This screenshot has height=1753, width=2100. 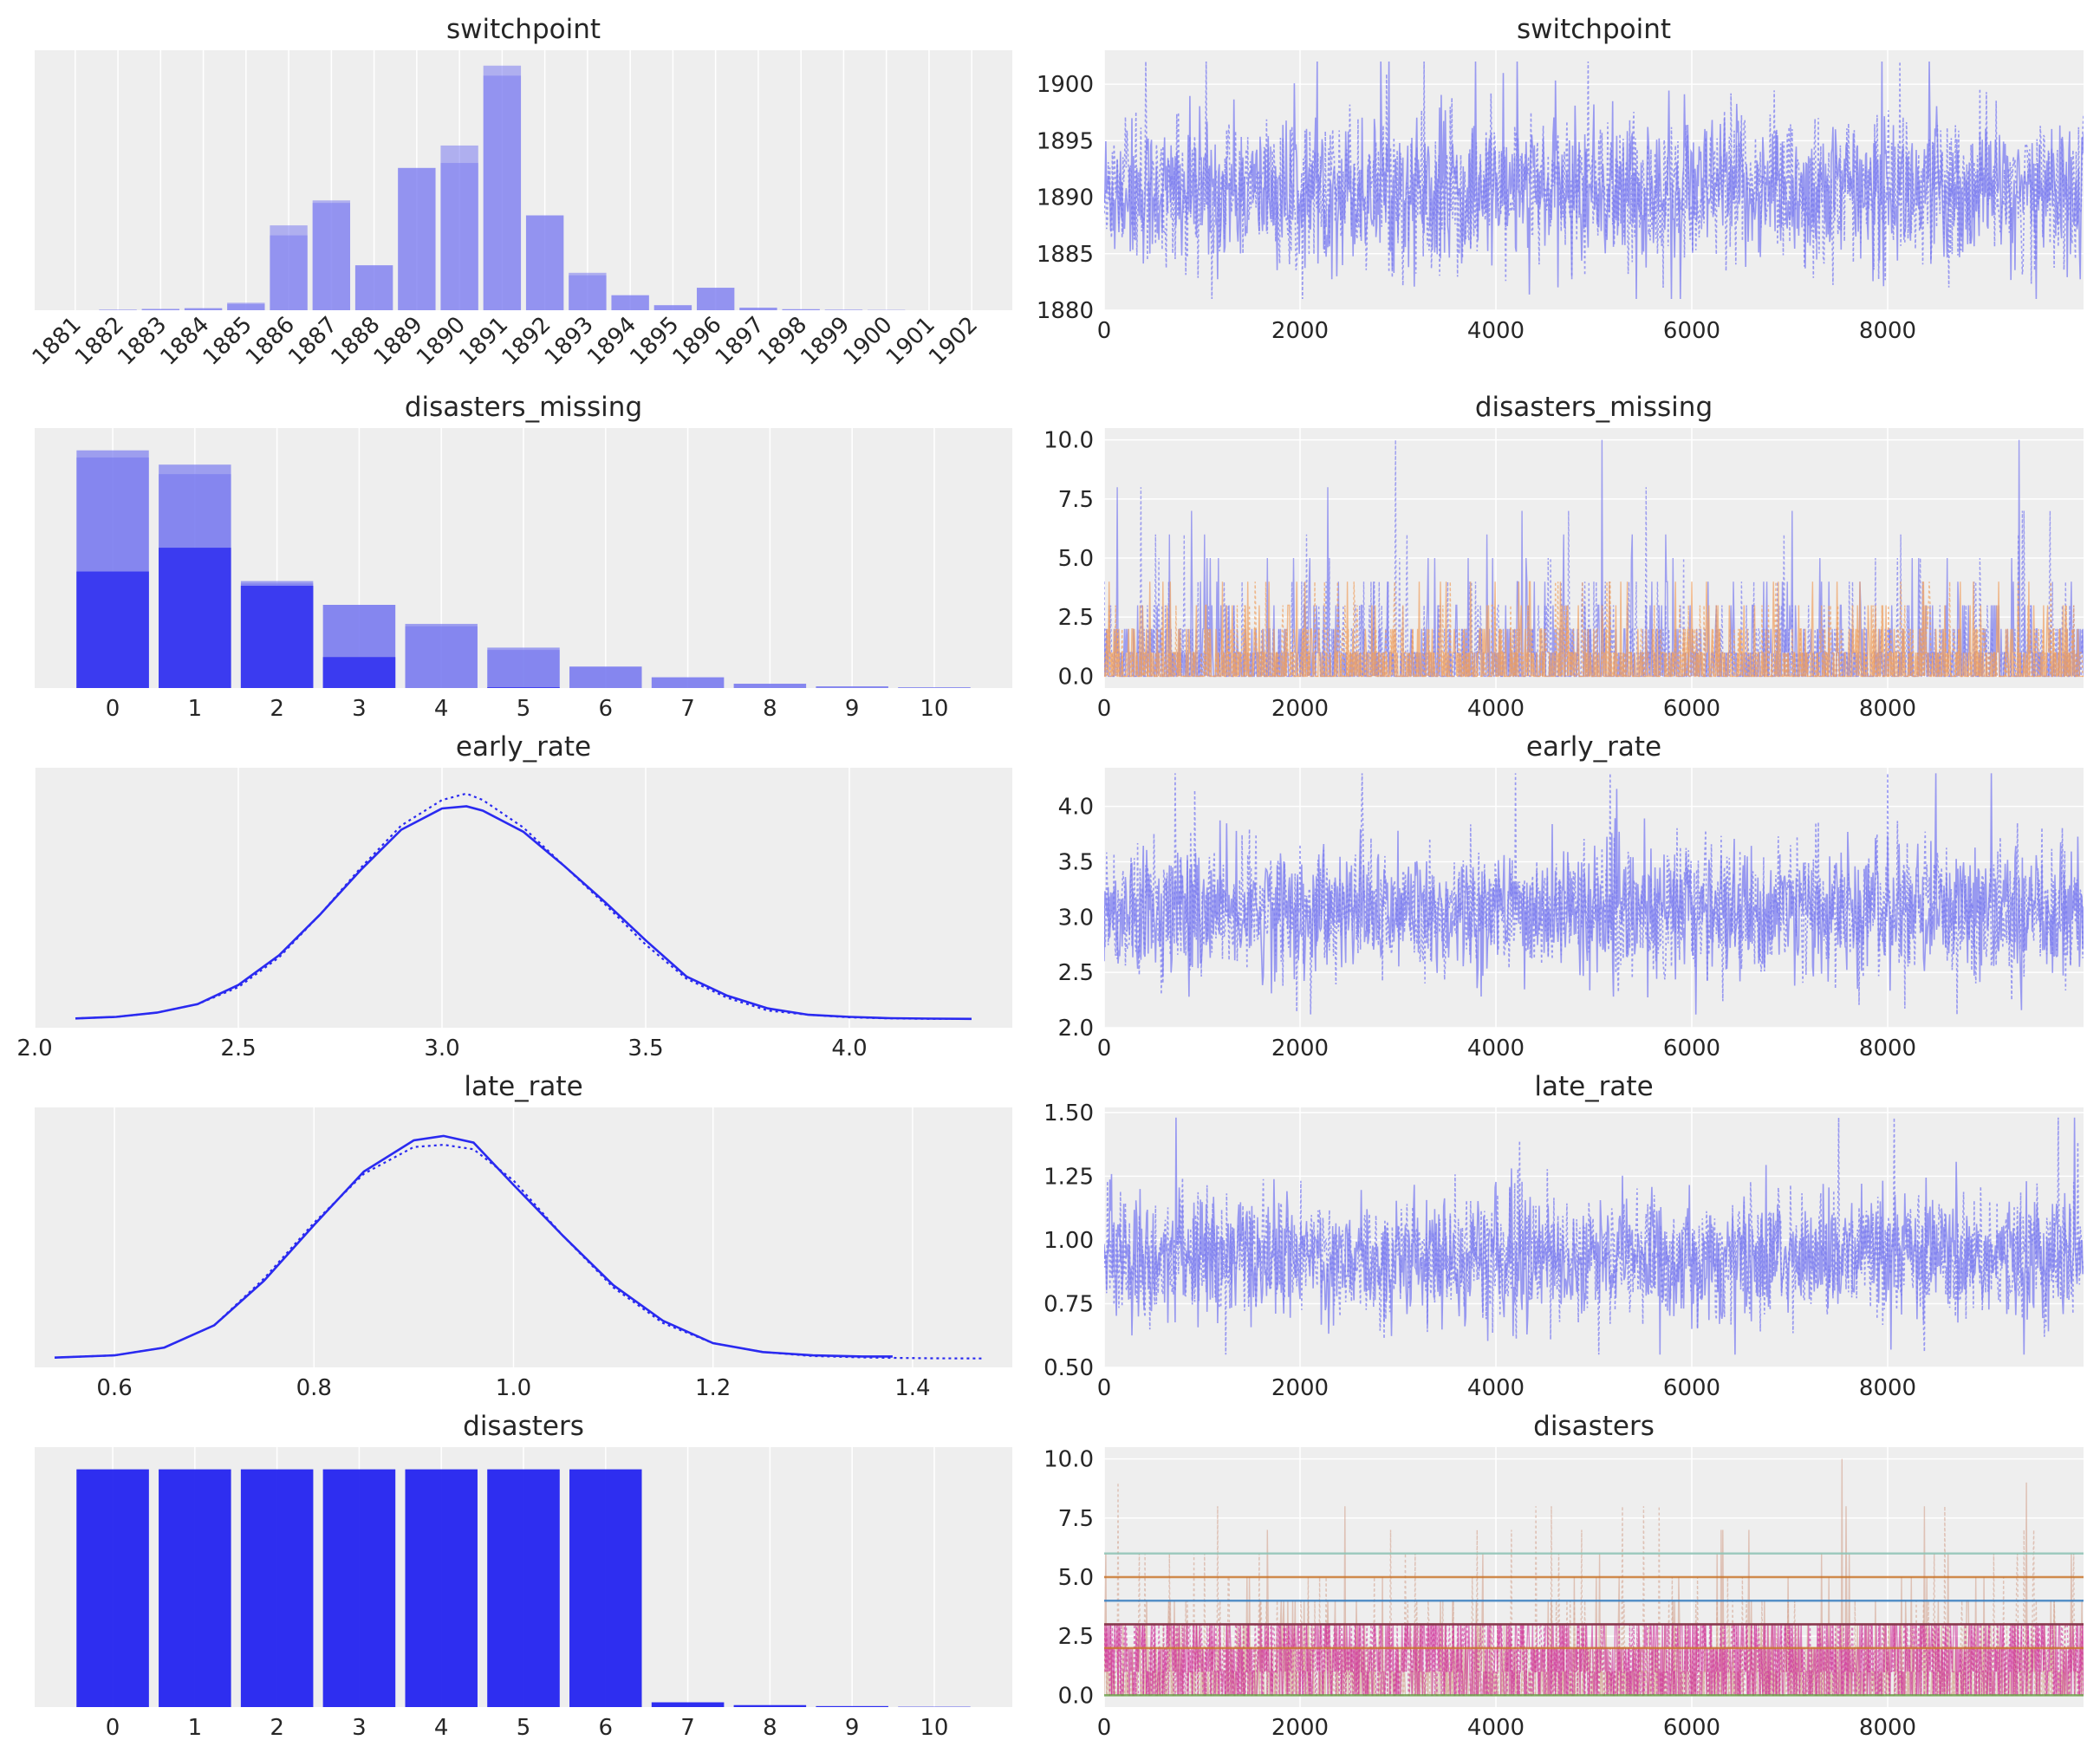 I want to click on x-tick-label: 5, so click(x=524, y=709).